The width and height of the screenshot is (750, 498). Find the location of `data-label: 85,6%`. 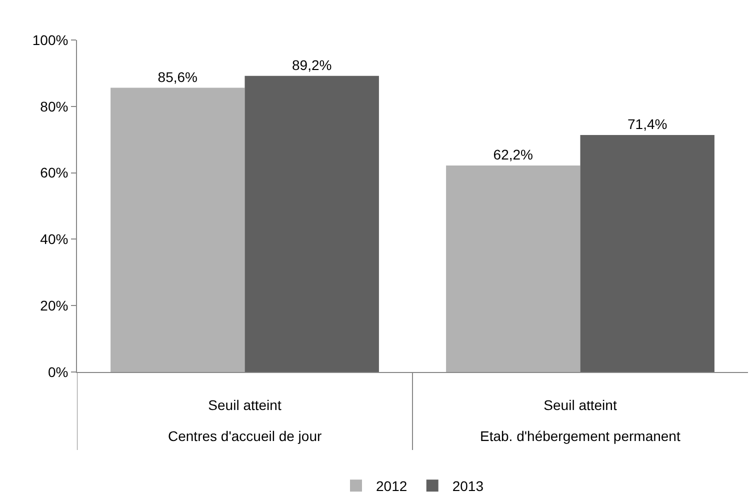

data-label: 85,6% is located at coordinates (178, 76).